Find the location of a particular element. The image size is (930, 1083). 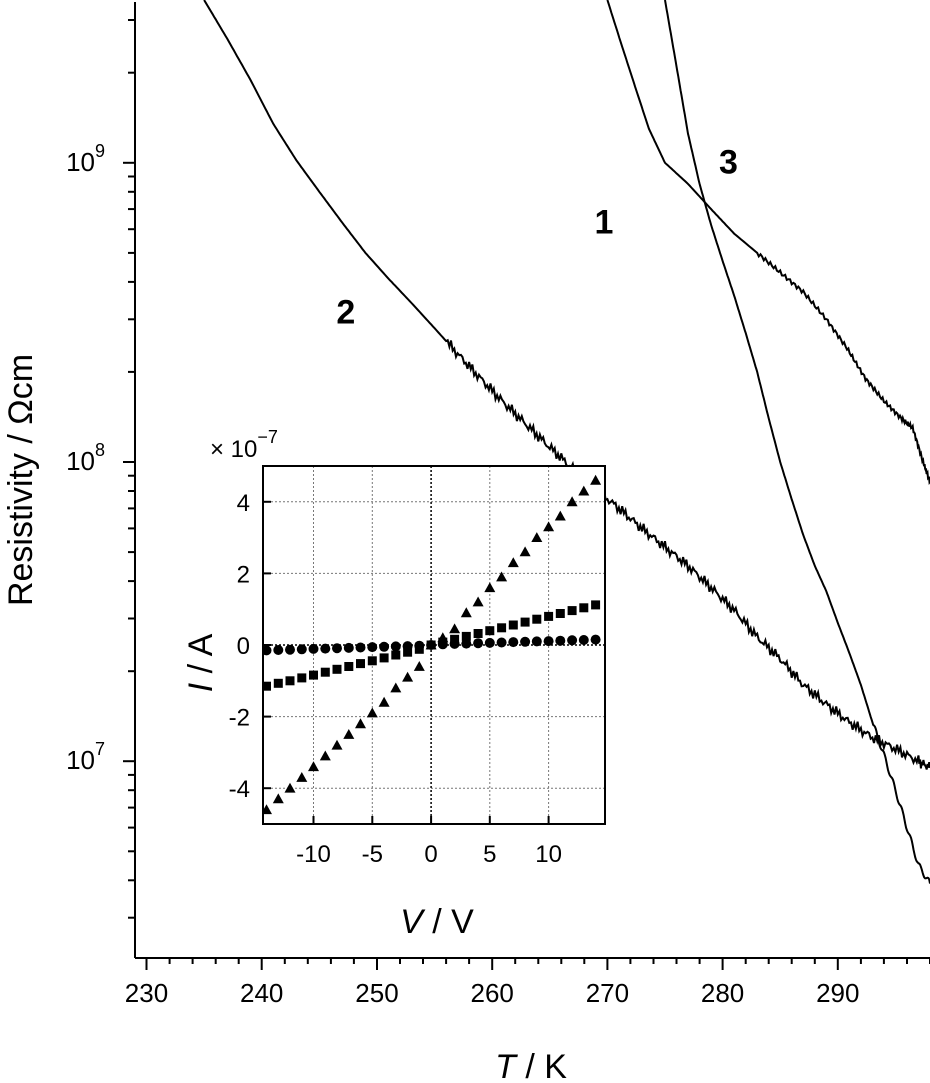

curve-label-3: 3 is located at coordinates (728, 163).